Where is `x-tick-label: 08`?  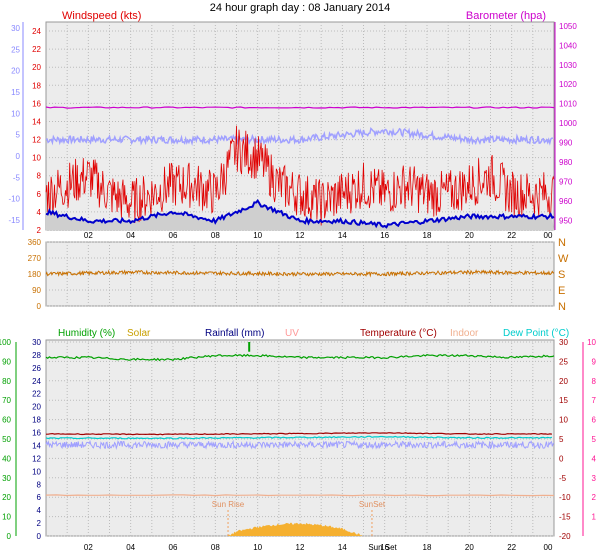 x-tick-label: 08 is located at coordinates (215, 235).